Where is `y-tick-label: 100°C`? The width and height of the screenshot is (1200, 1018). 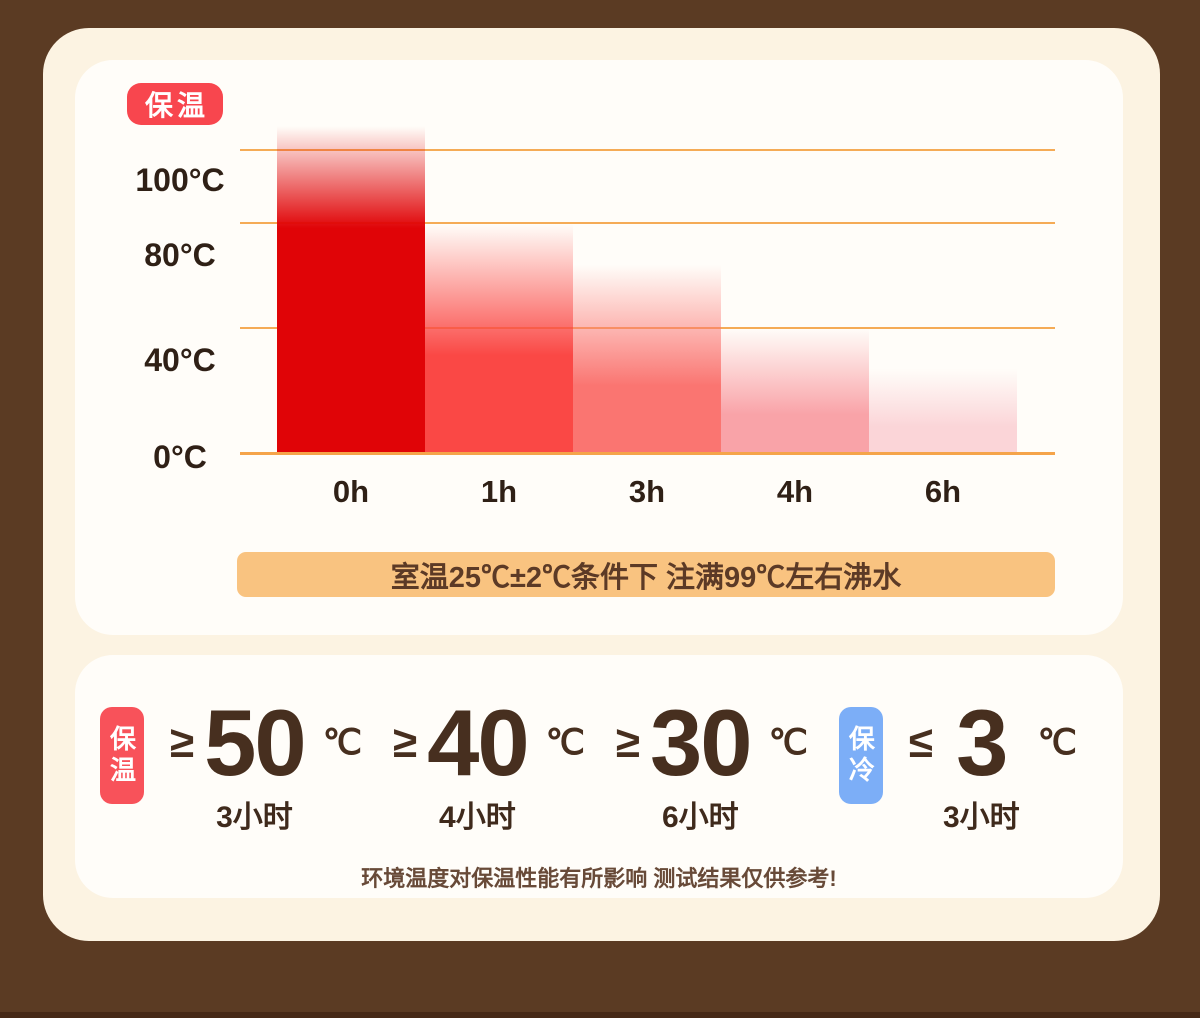
y-tick-label: 100°C is located at coordinates (180, 180).